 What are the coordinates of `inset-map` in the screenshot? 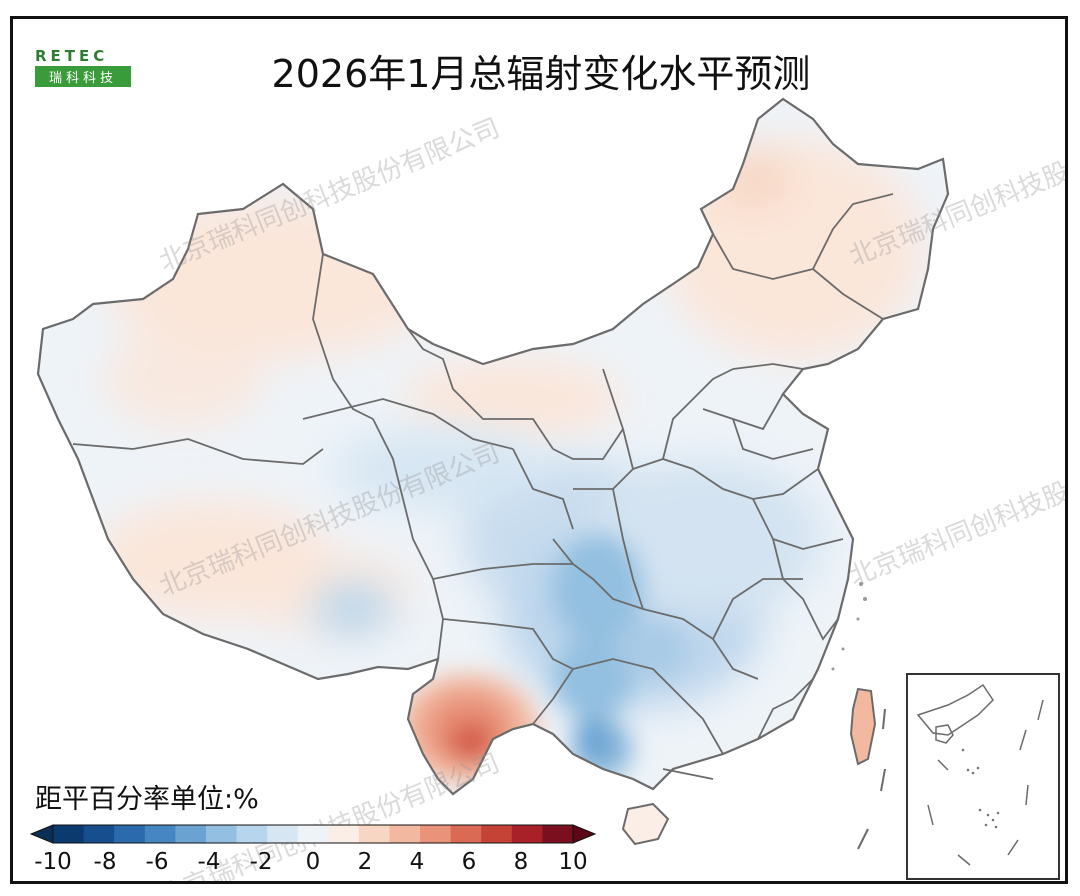 It's located at (980, 774).